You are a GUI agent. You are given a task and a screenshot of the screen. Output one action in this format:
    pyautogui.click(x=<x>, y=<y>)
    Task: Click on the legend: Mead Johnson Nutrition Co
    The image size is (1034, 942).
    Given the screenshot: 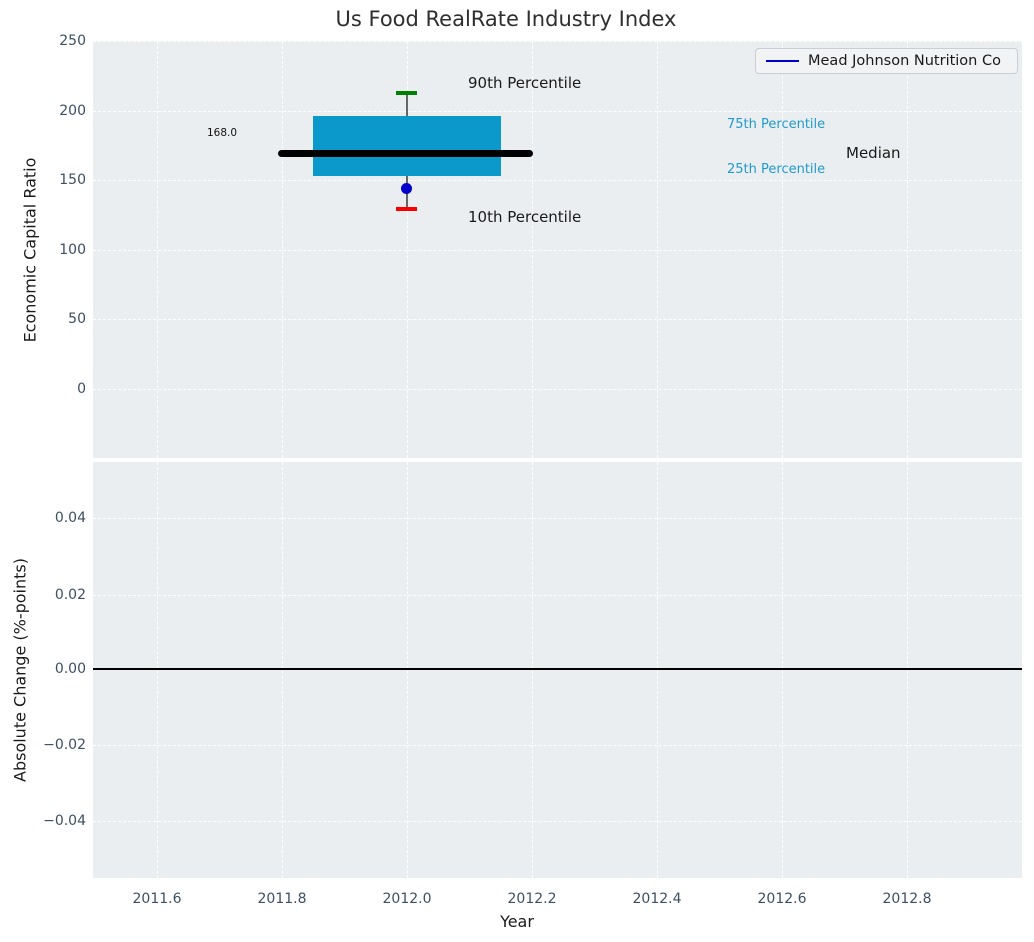 What is the action you would take?
    pyautogui.click(x=886, y=61)
    